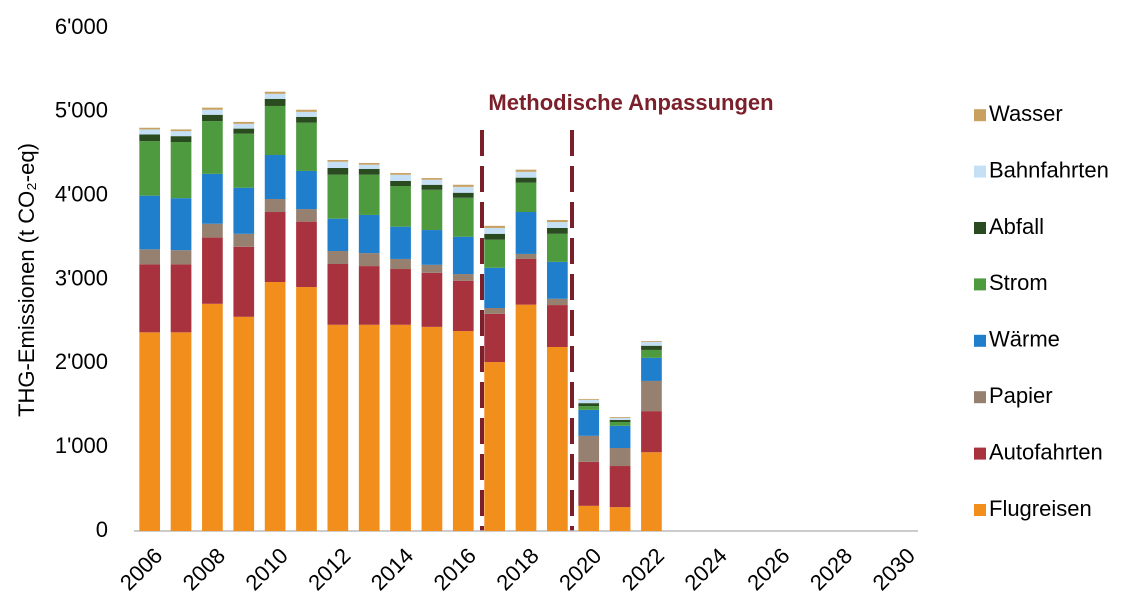 This screenshot has height=602, width=1135. I want to click on x-tick-label: 2028, so click(831, 569).